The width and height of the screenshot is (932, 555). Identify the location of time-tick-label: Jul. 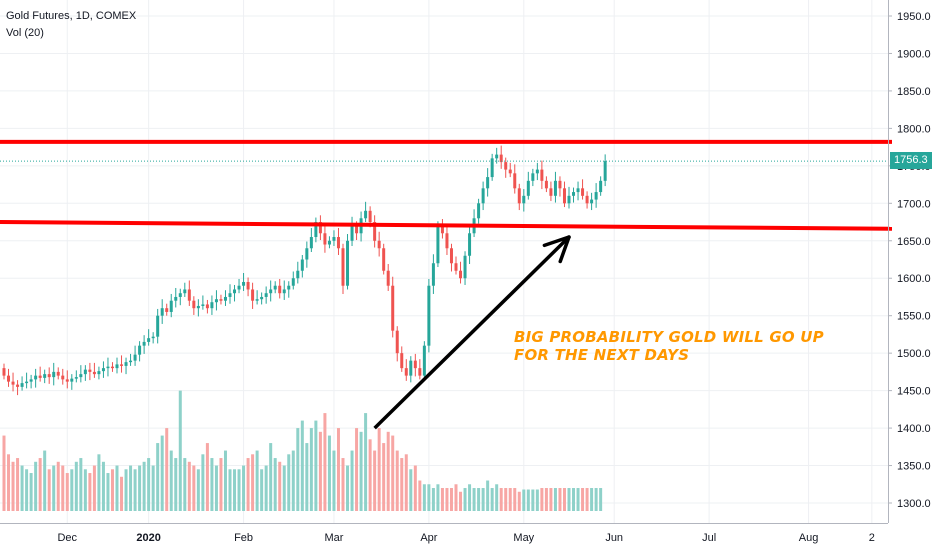
(709, 538).